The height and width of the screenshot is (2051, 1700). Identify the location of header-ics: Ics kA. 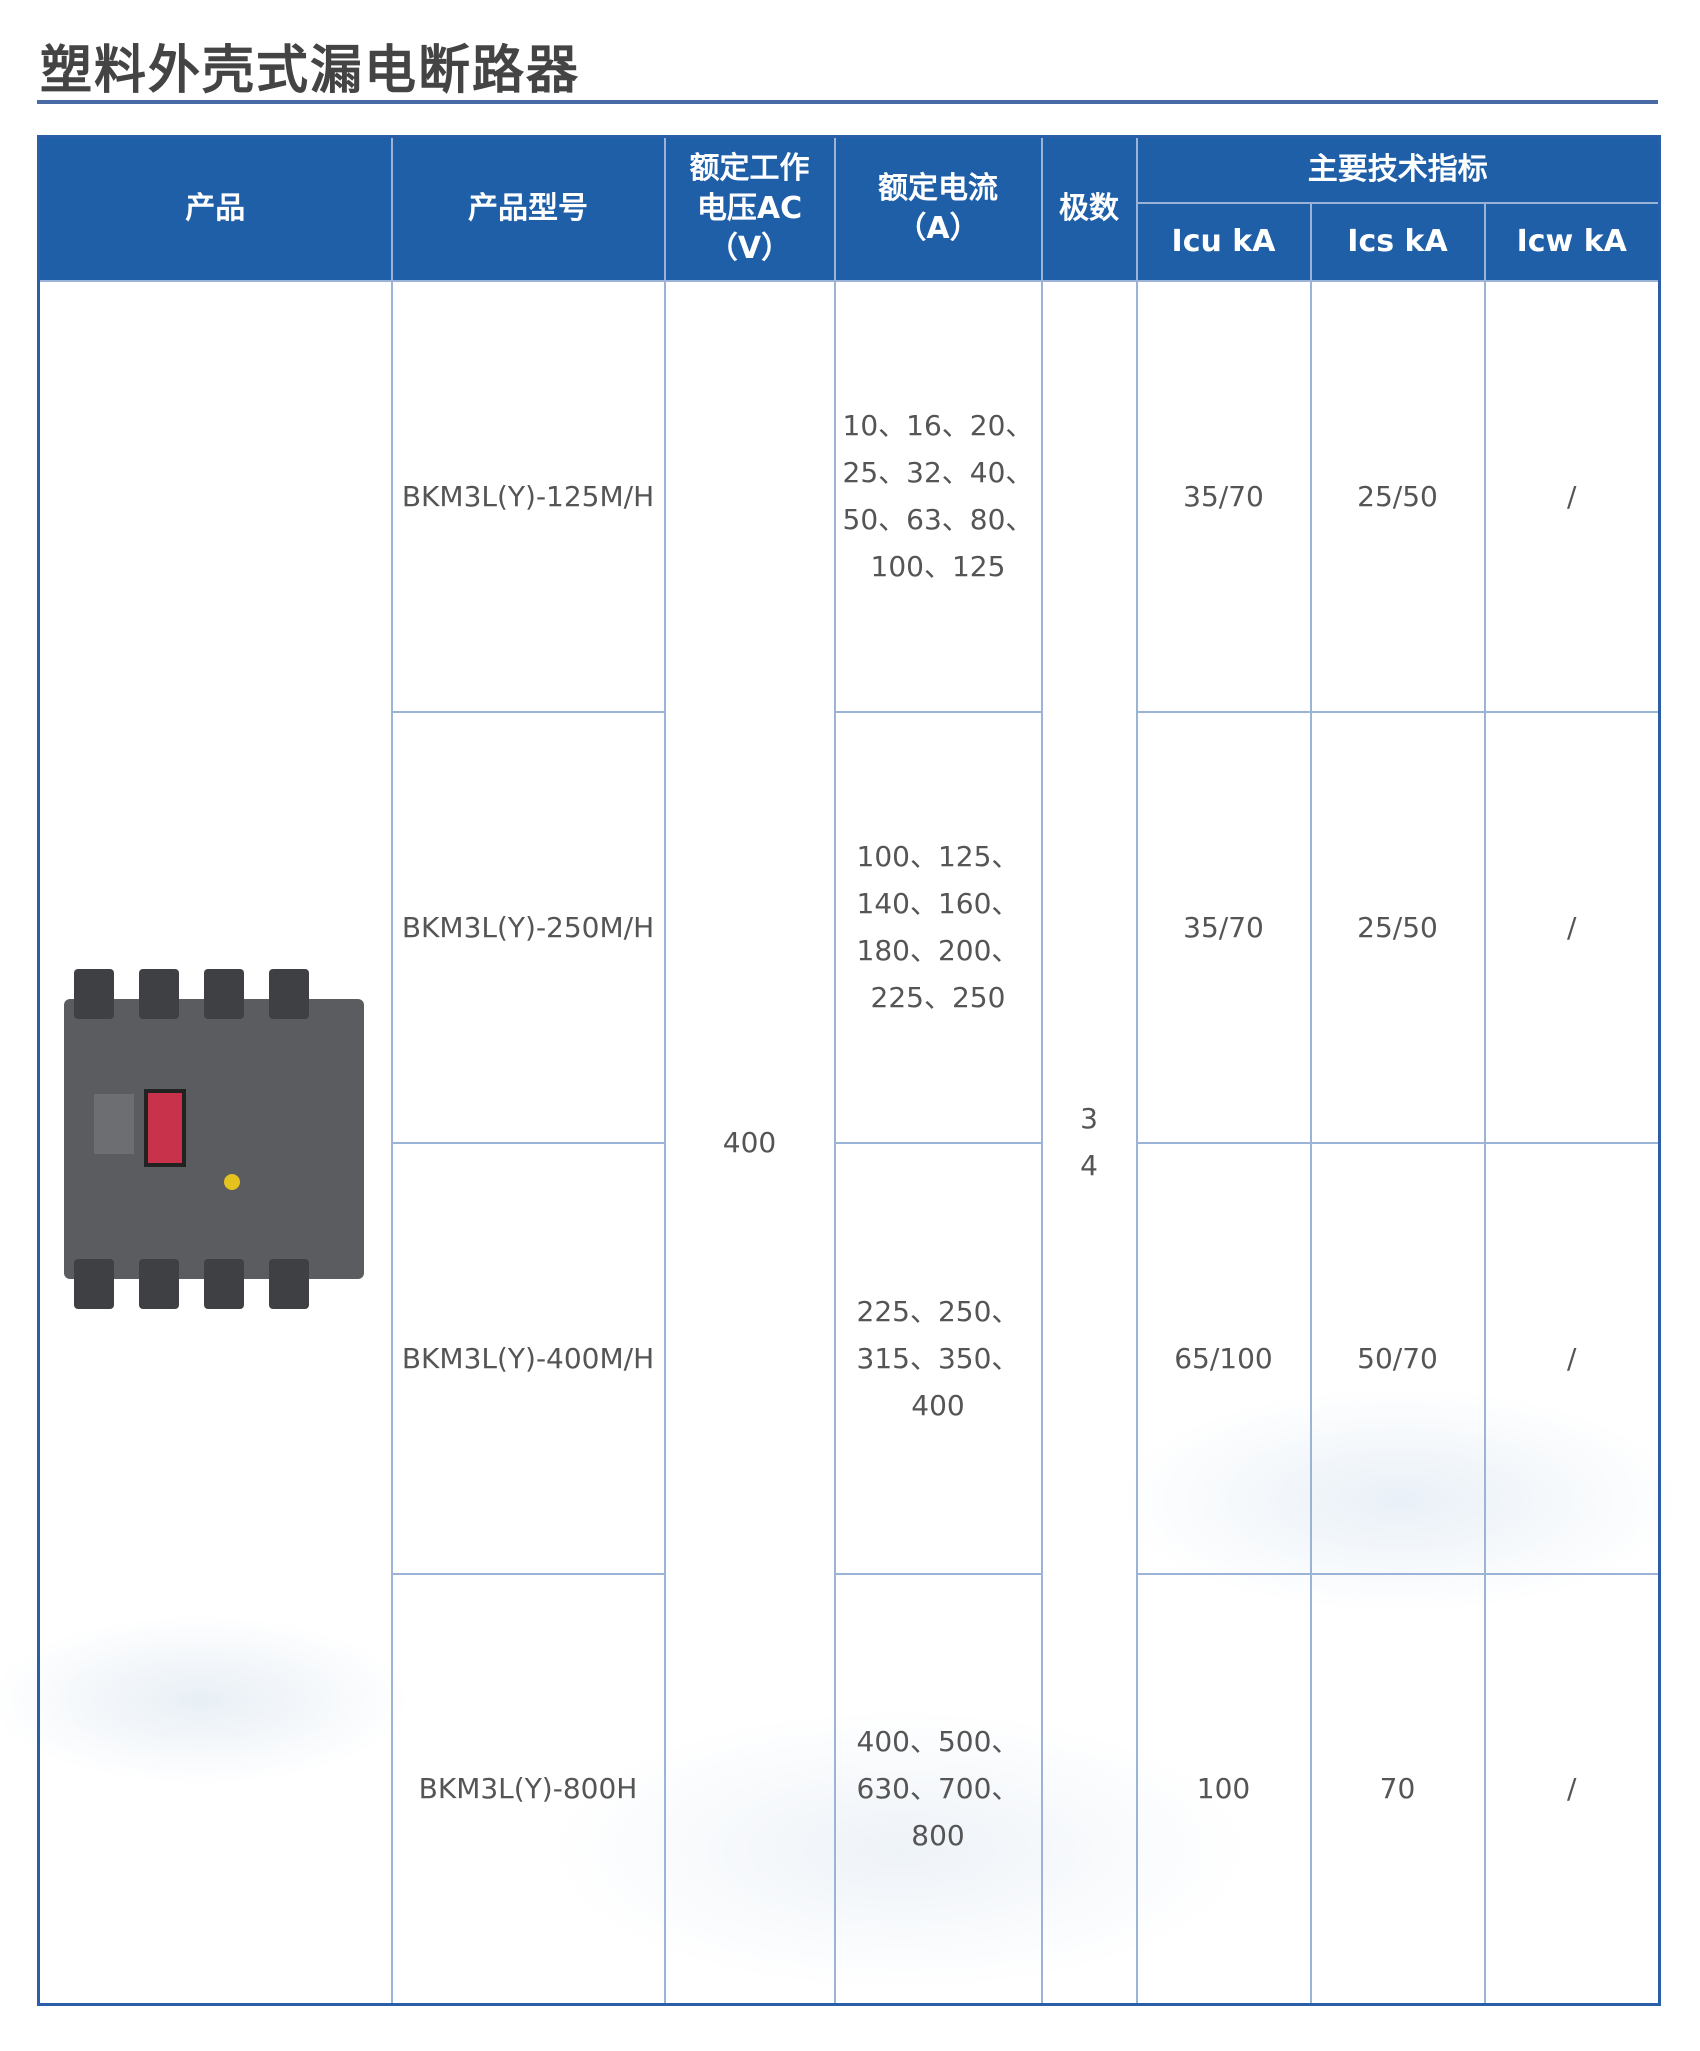
(1397, 241).